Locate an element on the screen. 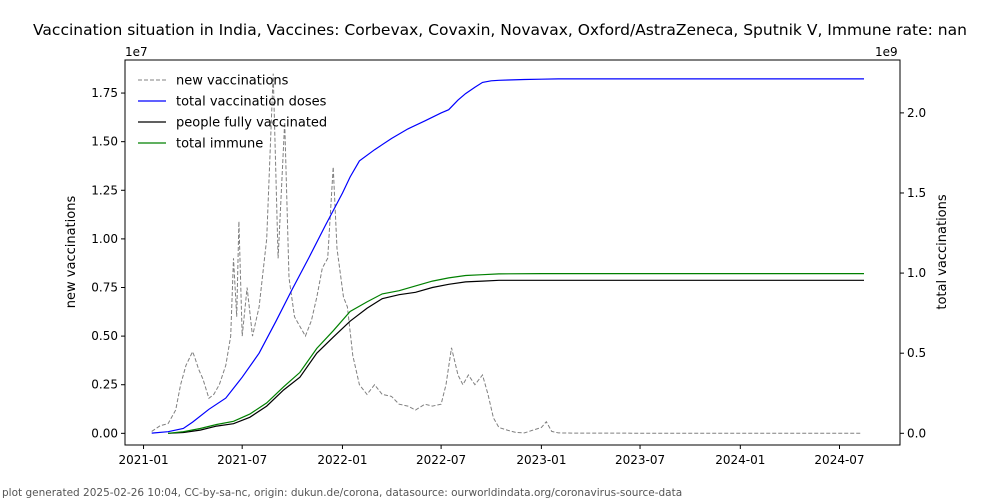 The image size is (1000, 500). y-left-tick-label: 1.50 is located at coordinates (104, 142).